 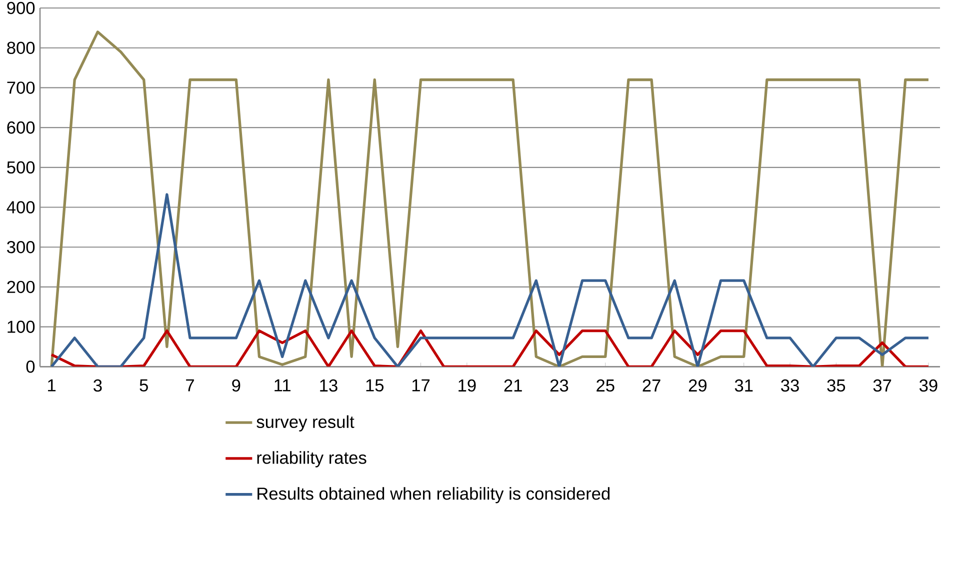 I want to click on y-tick-label: 100, so click(x=21, y=326).